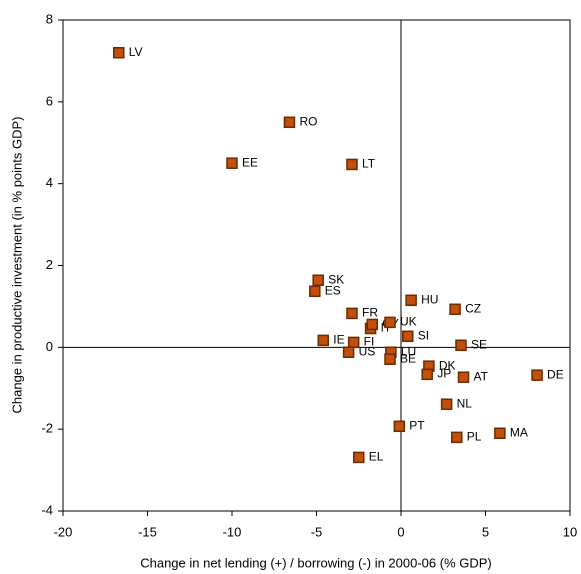  Describe the element at coordinates (408, 322) in the screenshot. I see `point-label: UK` at that location.